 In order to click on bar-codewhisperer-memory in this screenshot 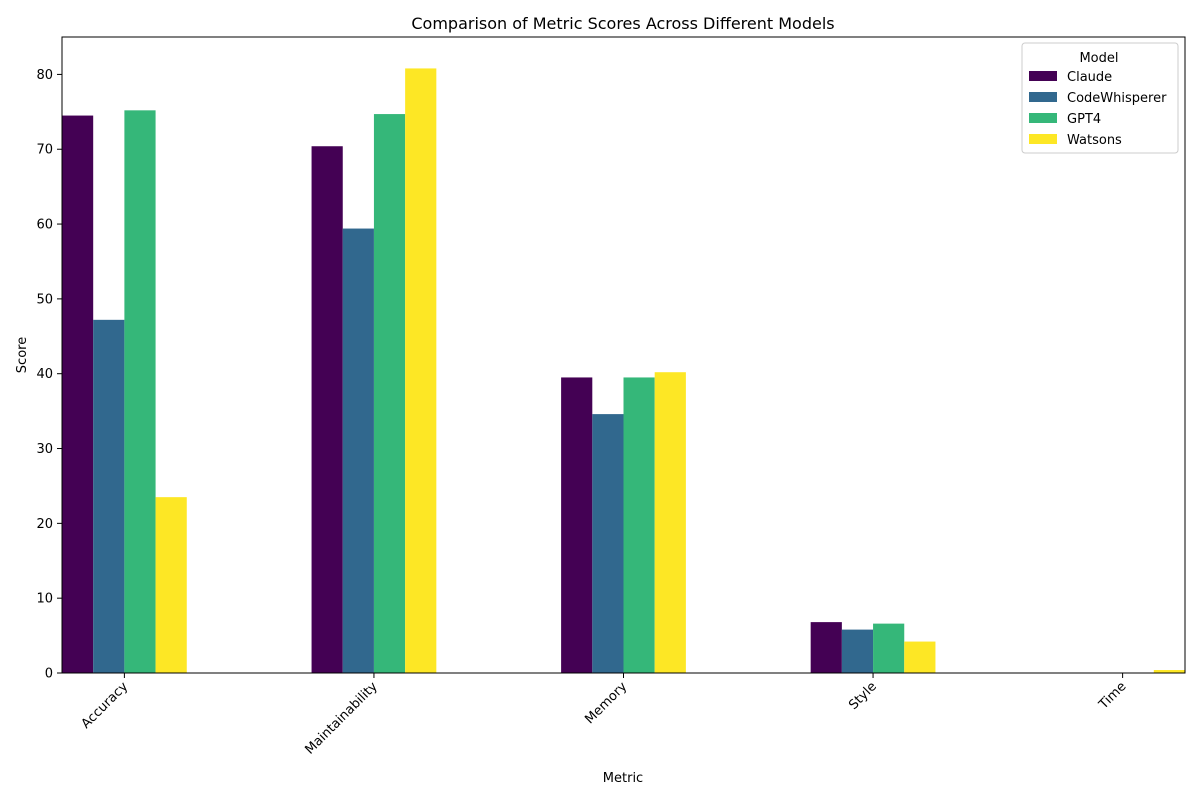, I will do `click(608, 543)`.